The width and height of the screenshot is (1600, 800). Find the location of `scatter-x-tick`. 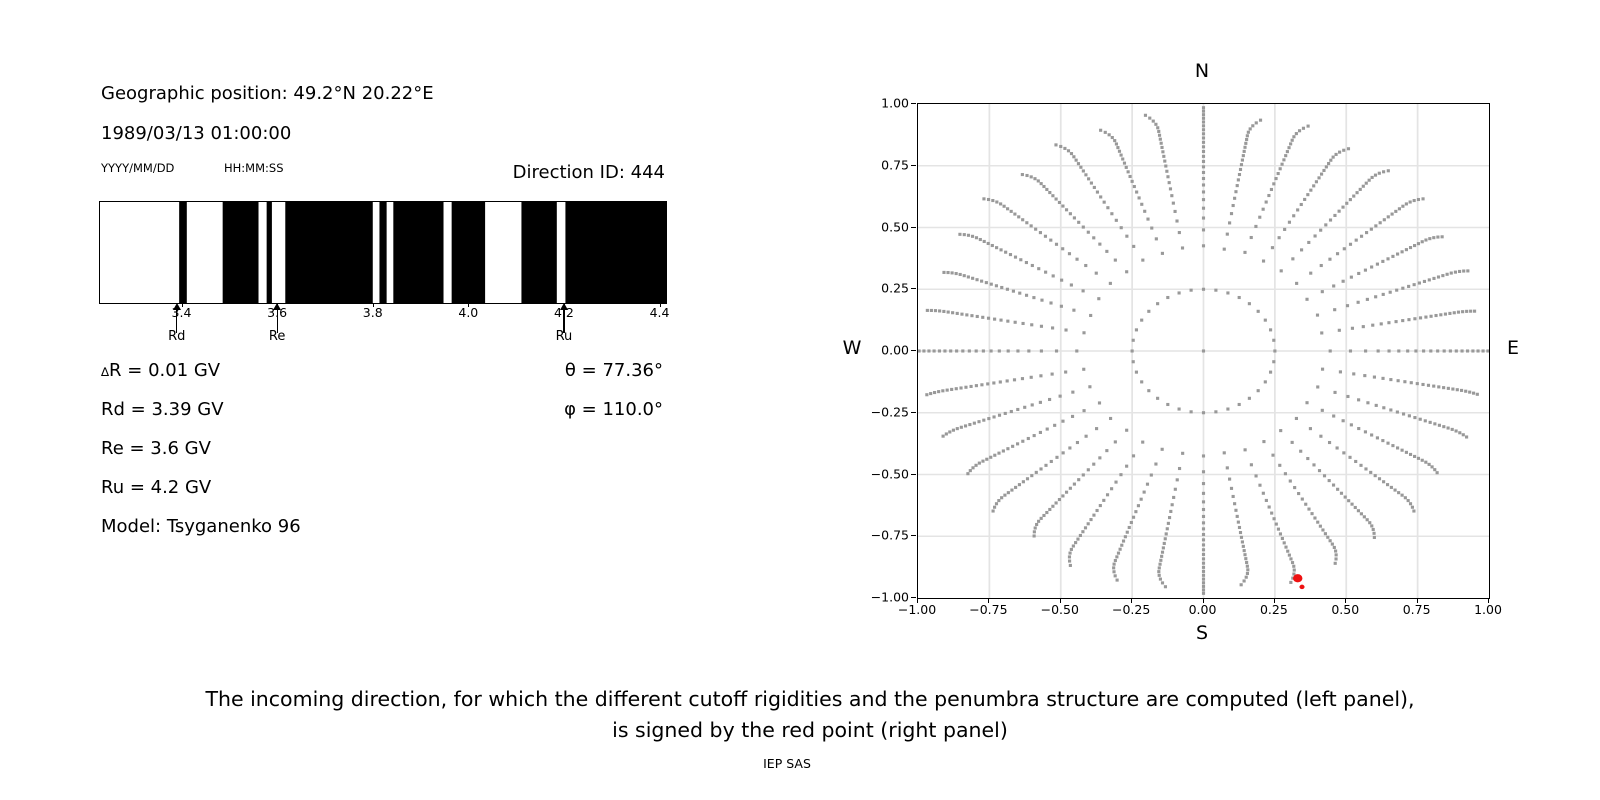

scatter-x-tick is located at coordinates (1488, 600).